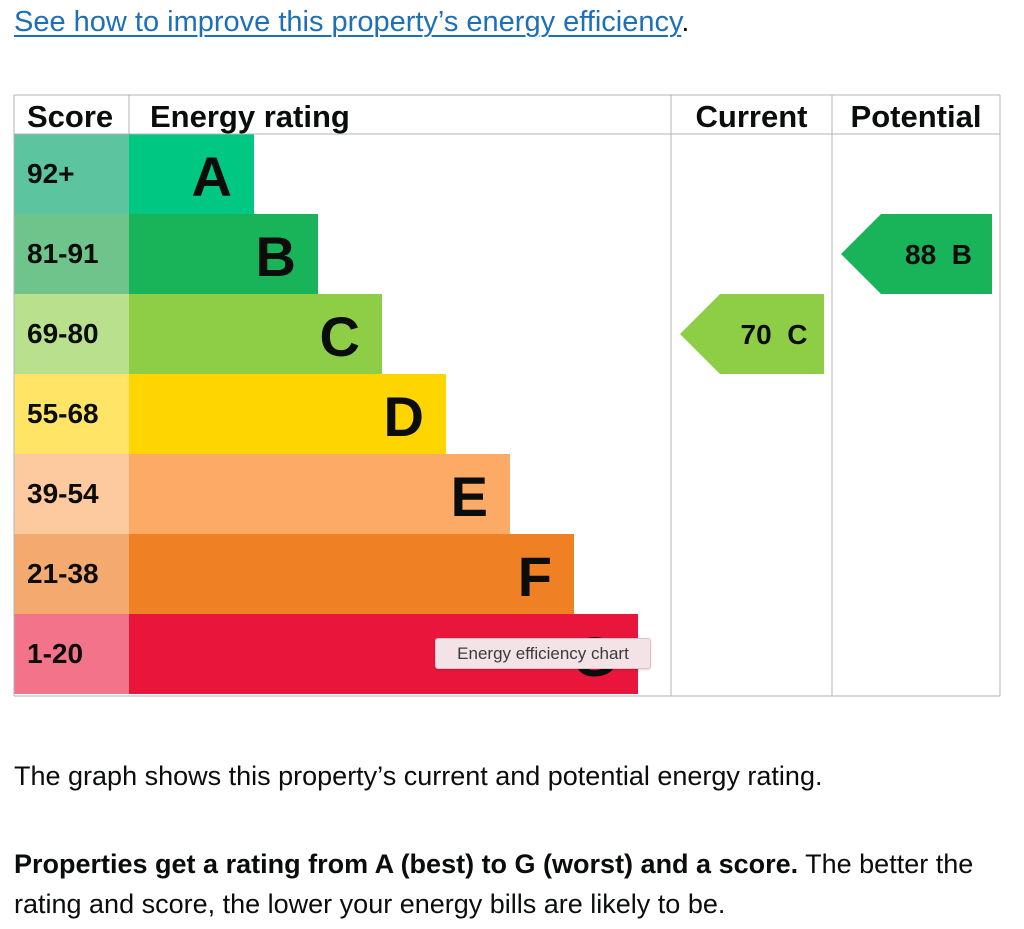 This screenshot has width=1024, height=929. What do you see at coordinates (63, 253) in the screenshot?
I see `score-label-b: 81-91` at bounding box center [63, 253].